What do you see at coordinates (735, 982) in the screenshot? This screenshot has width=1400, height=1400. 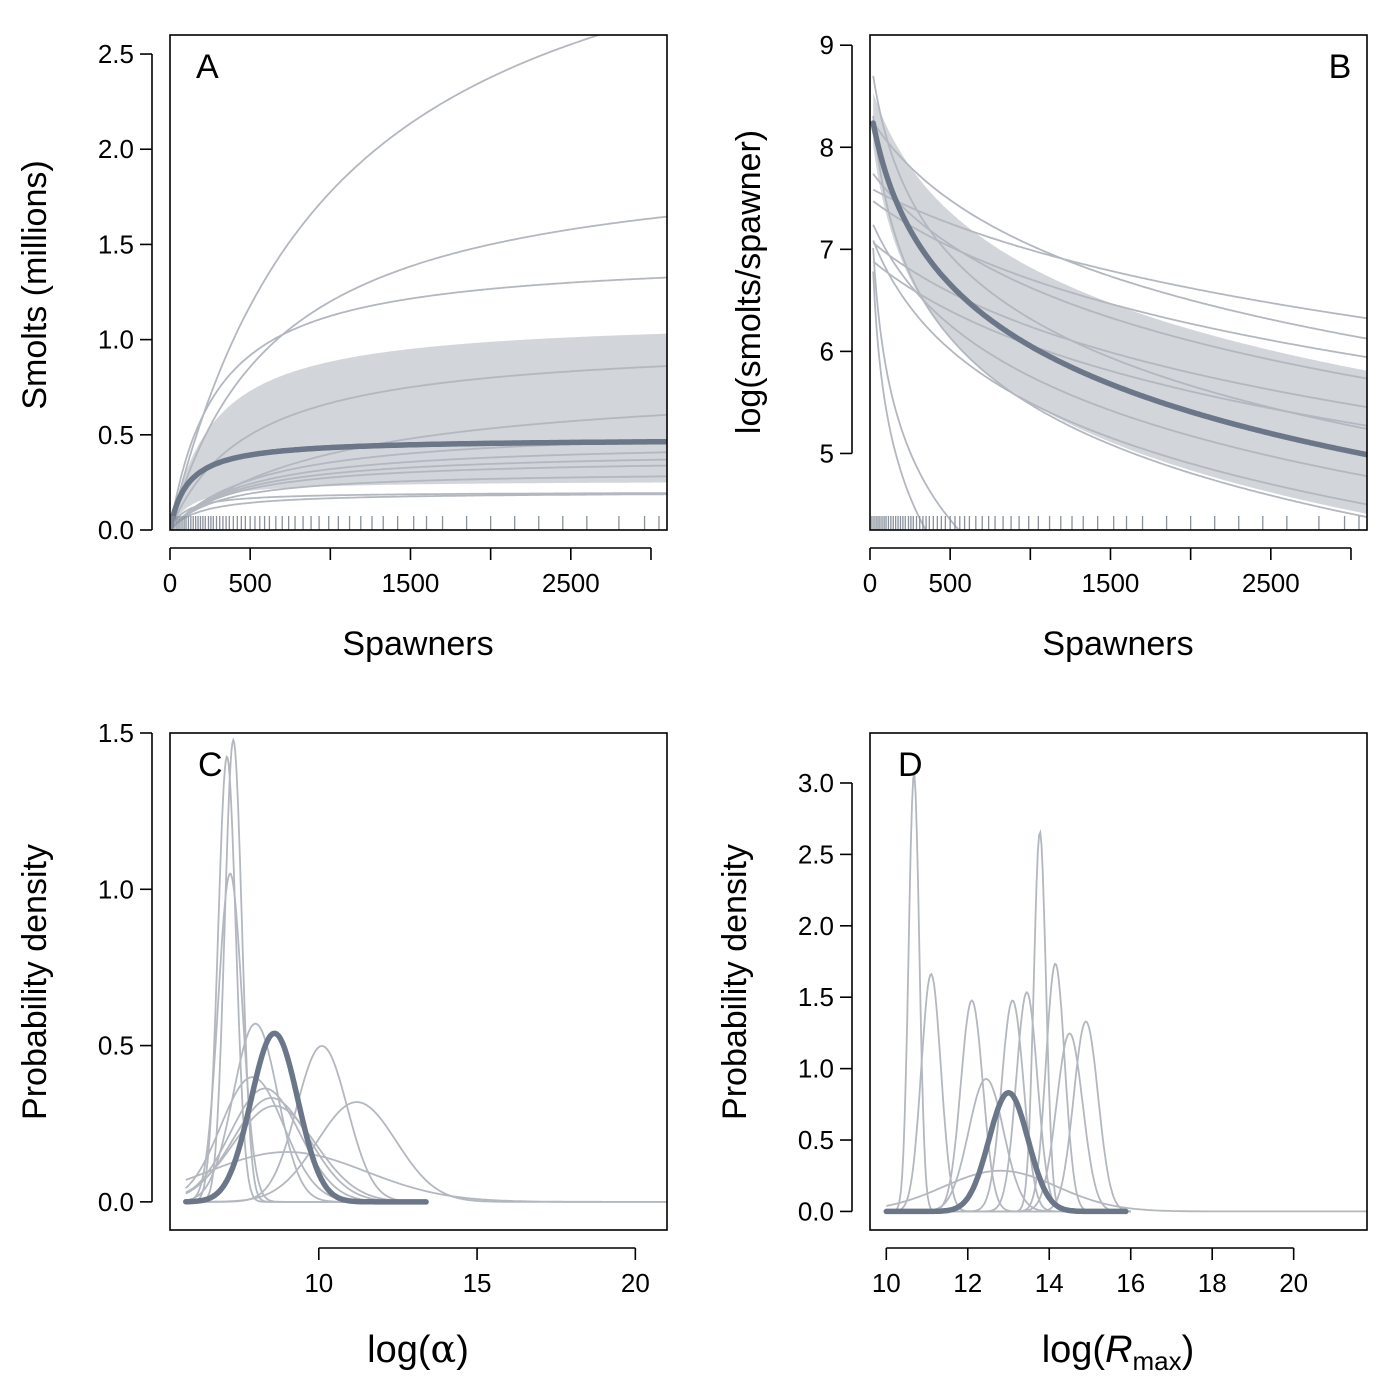 I see `panel-d-y-title: Probability density` at bounding box center [735, 982].